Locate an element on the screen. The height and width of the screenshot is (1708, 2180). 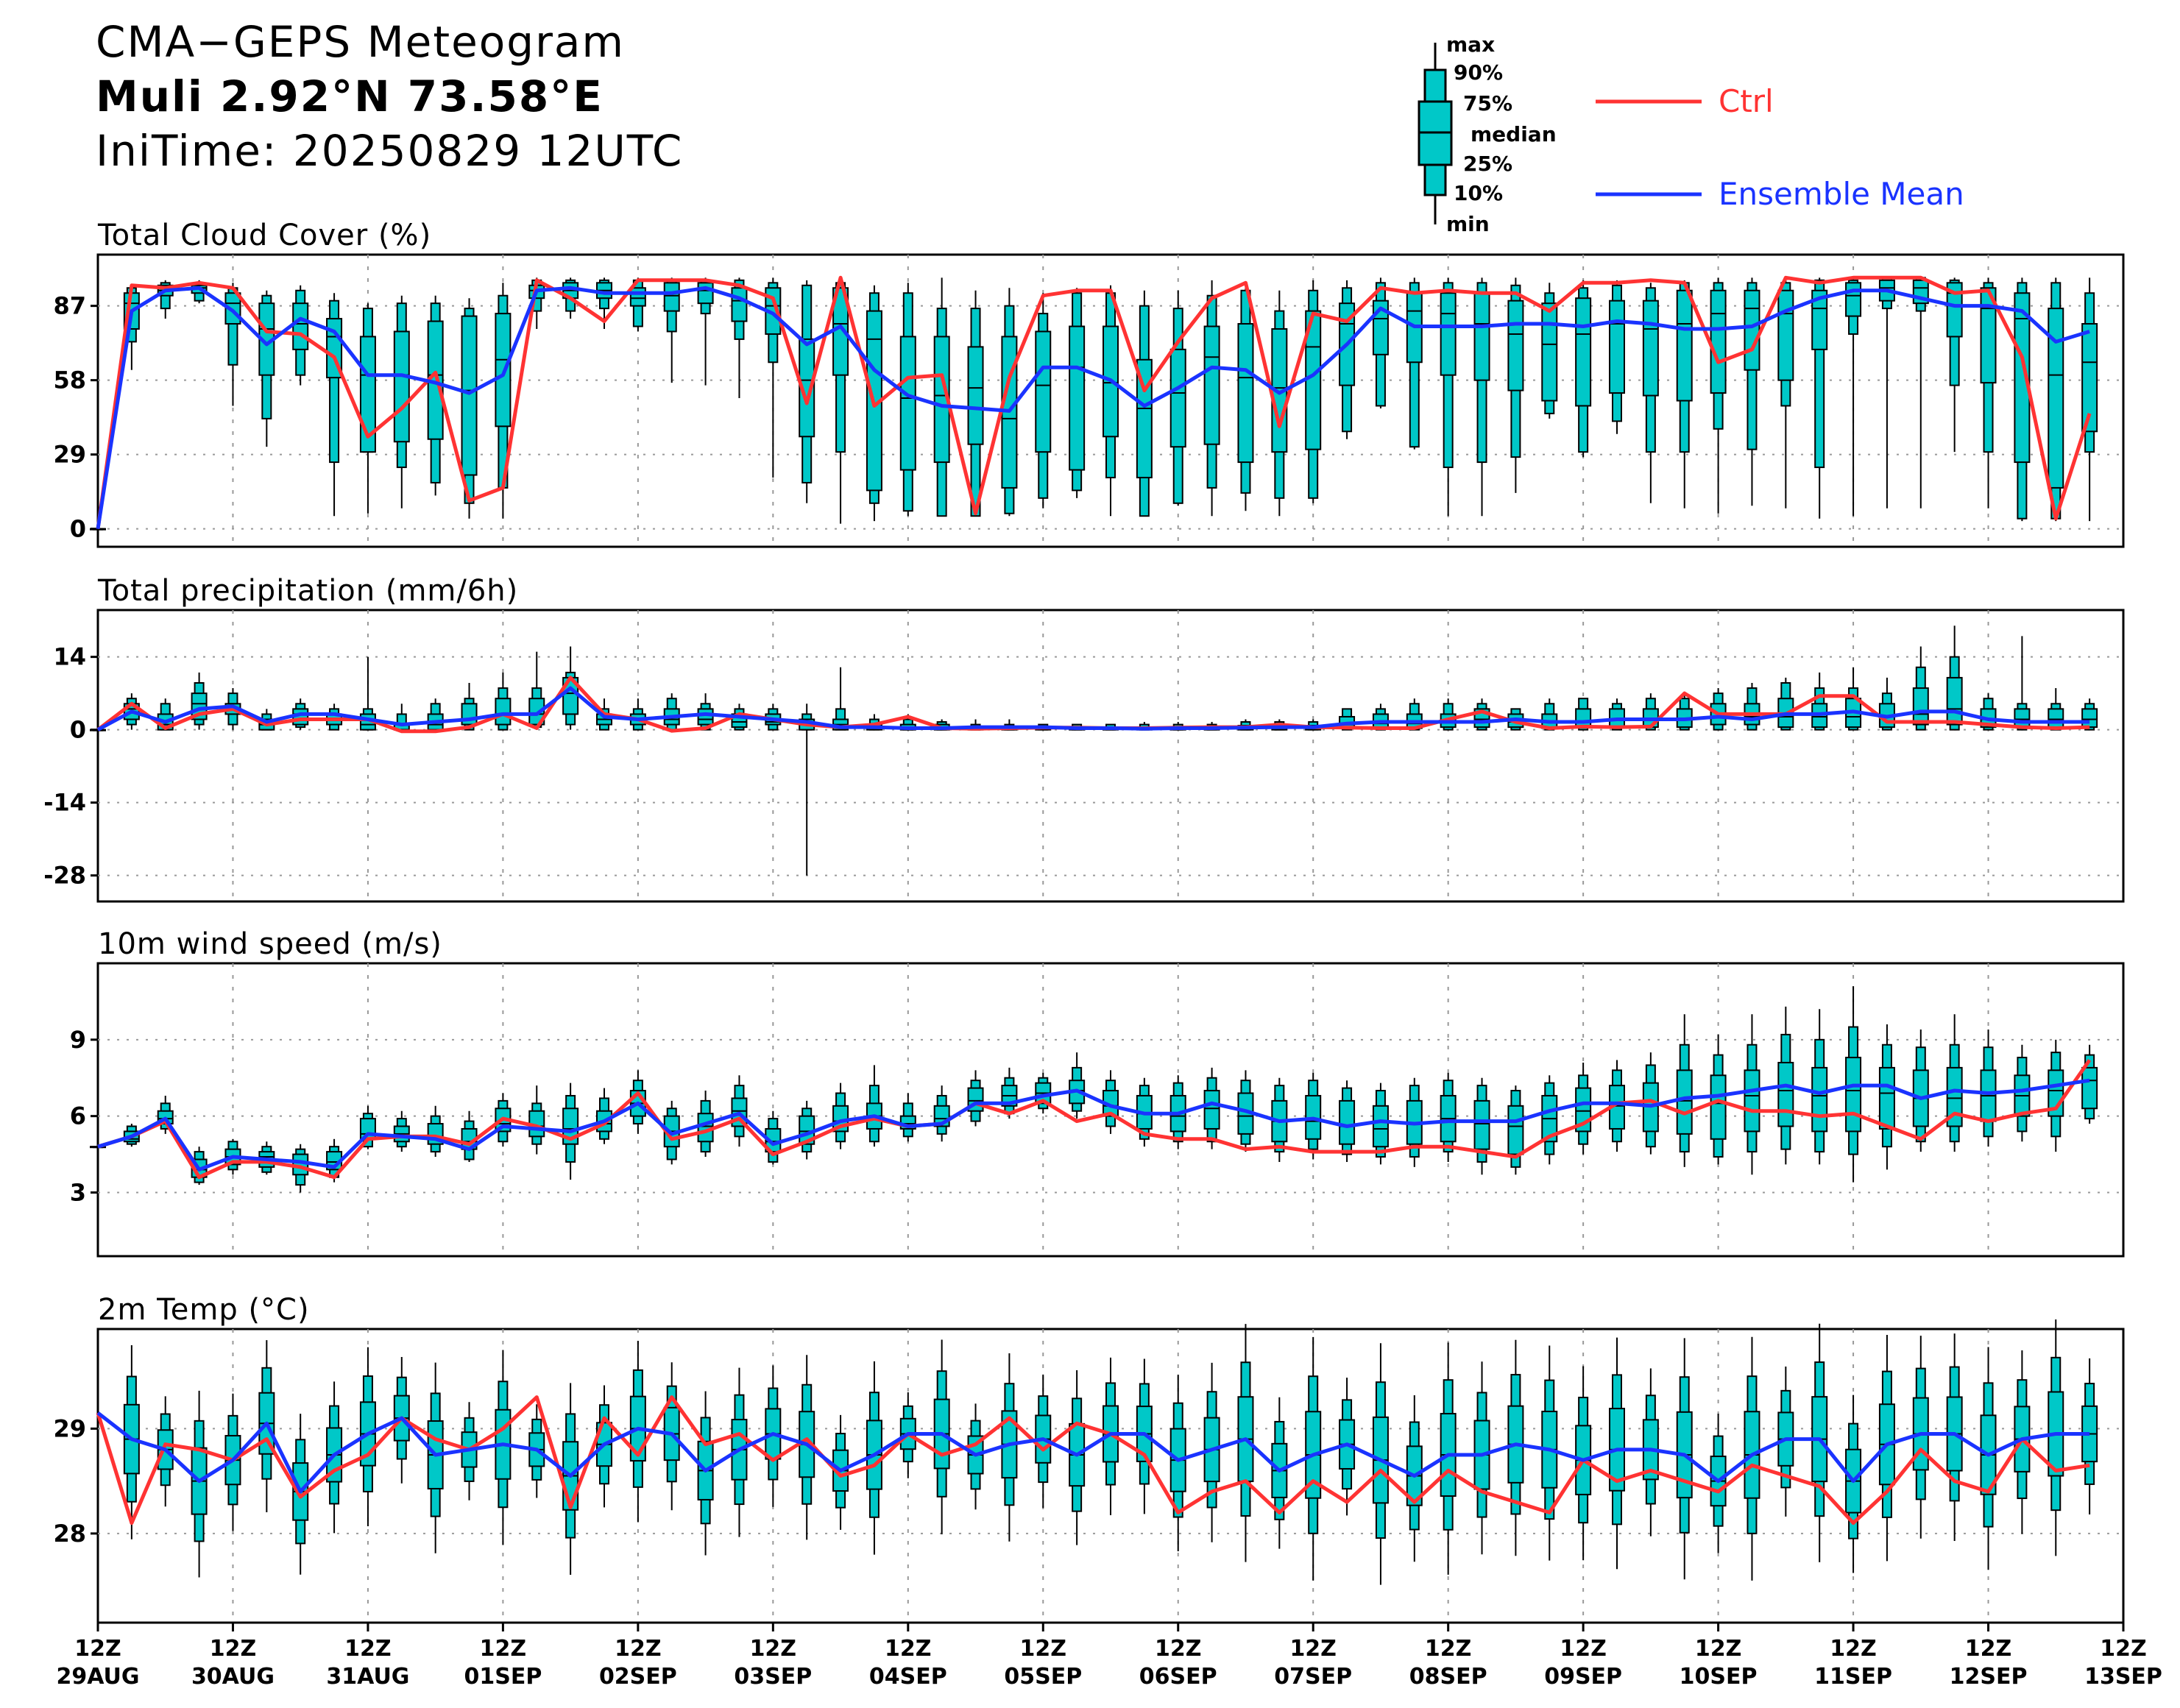
legend-label-90: 90% is located at coordinates (1478, 72).